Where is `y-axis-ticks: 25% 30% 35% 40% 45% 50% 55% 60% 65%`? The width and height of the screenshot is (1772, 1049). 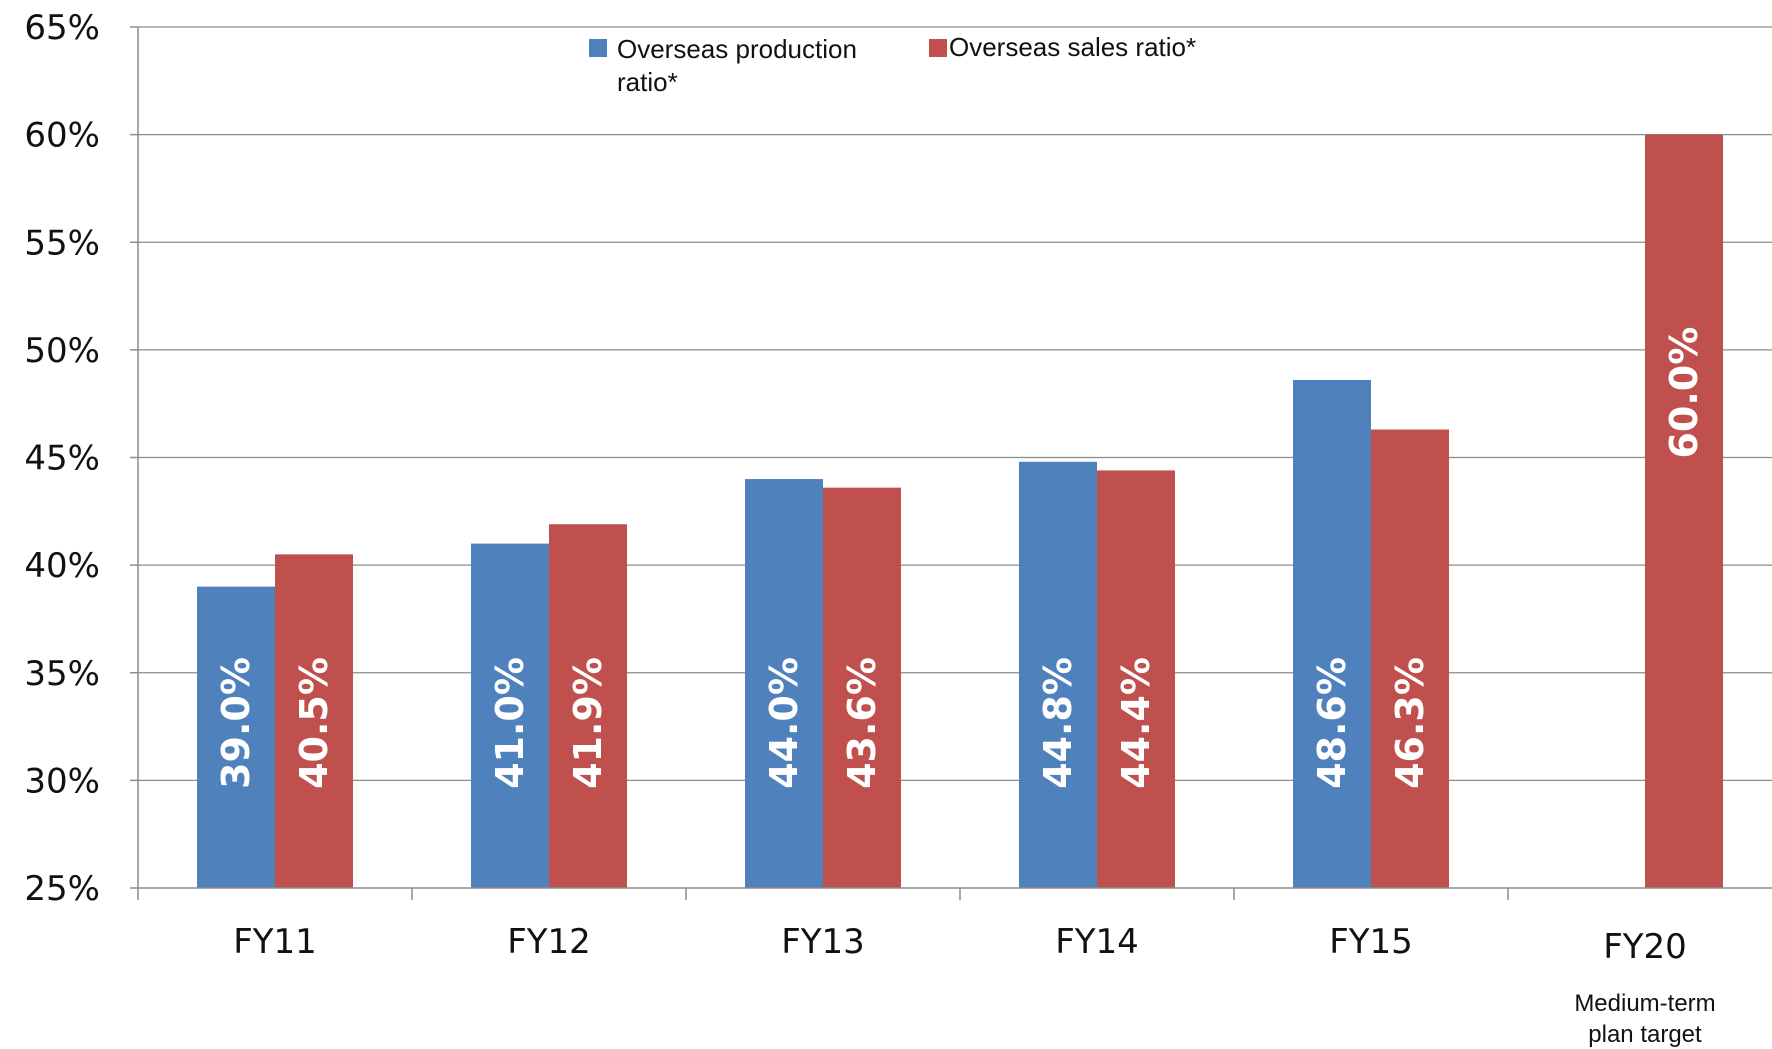
y-axis-ticks: 25% 30% 35% 40% 45% 50% 55% 60% 65% is located at coordinates (81, 458).